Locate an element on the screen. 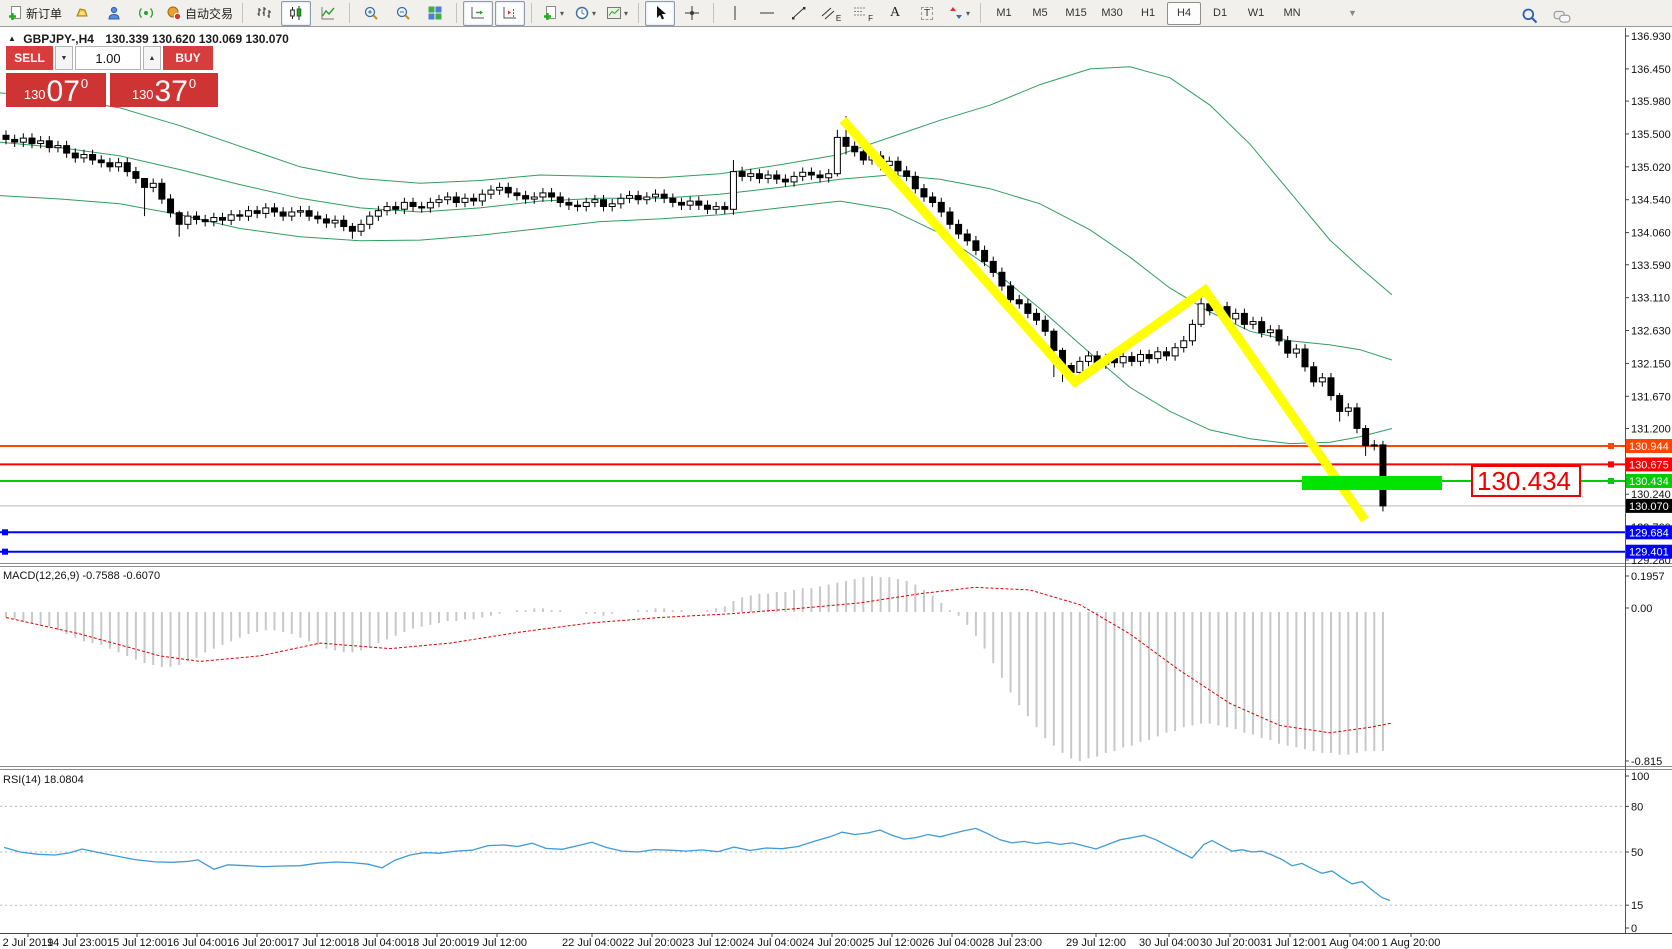 The height and width of the screenshot is (949, 1672). timeframe-w1-button: W1 is located at coordinates (1256, 13).